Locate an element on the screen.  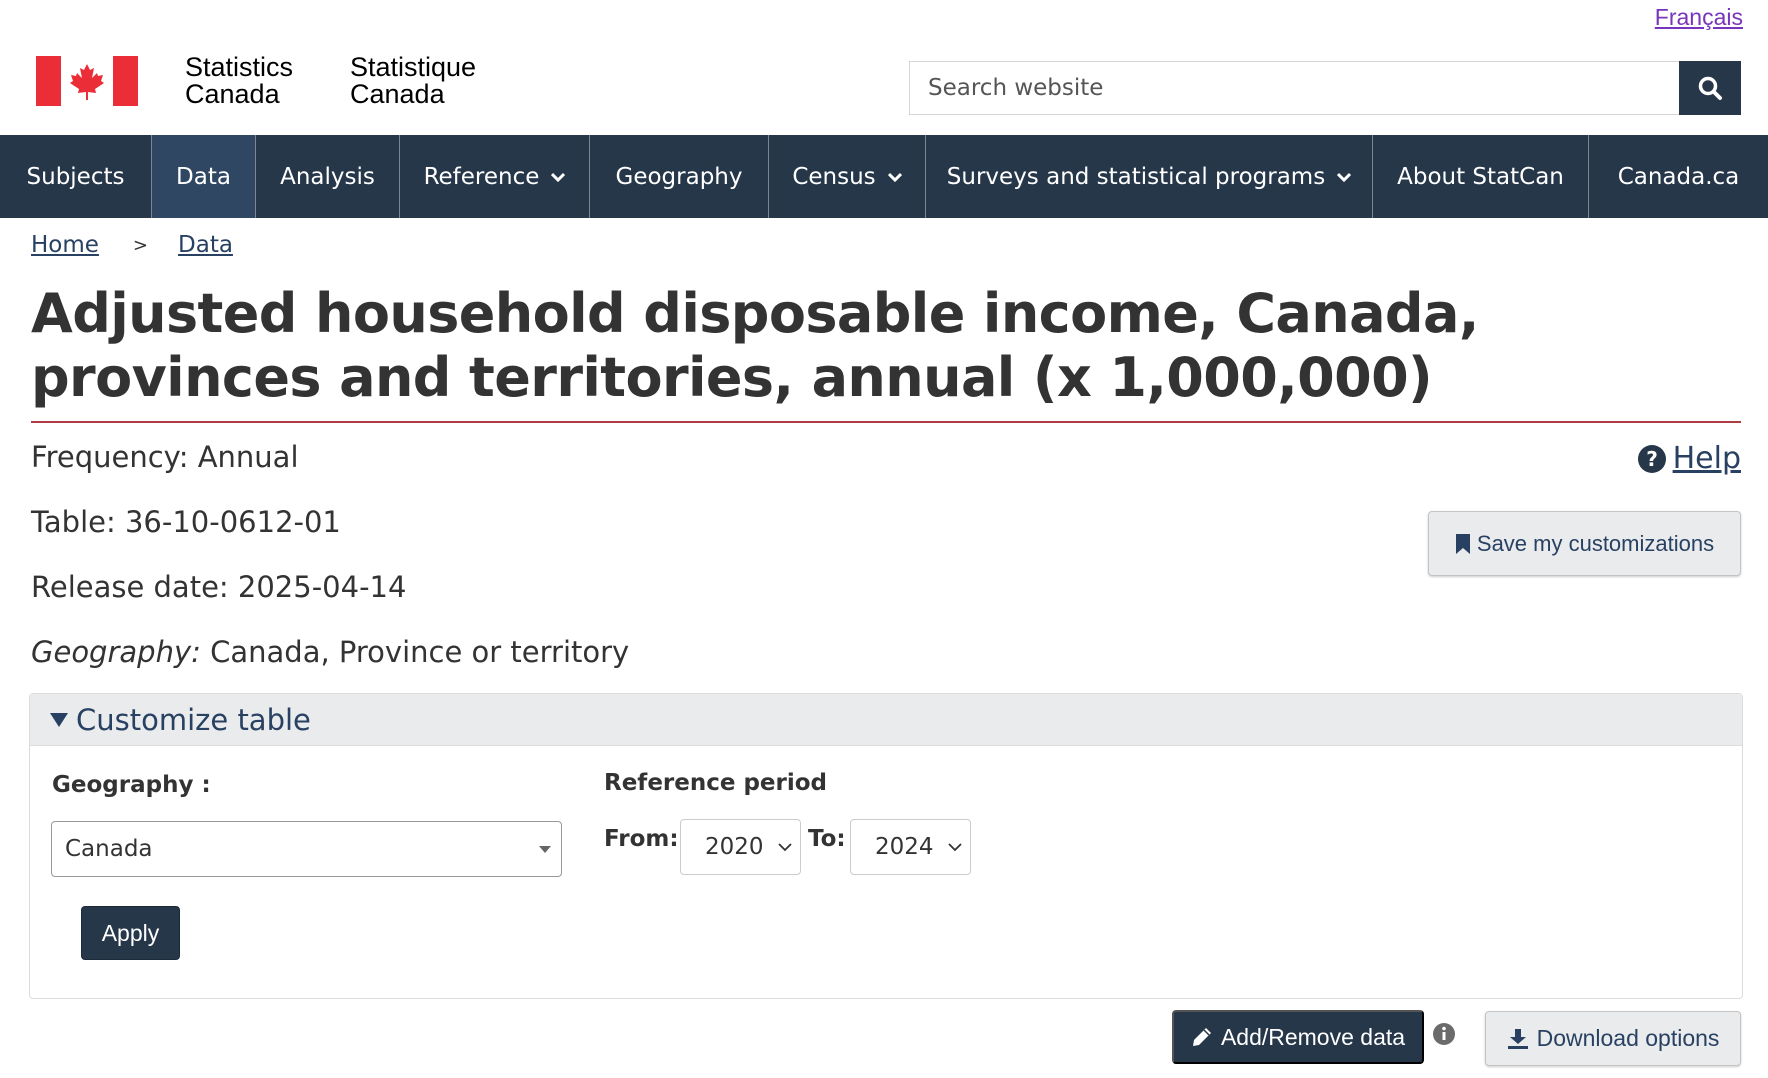
wordmark-french: Statistique Canada is located at coordinates (413, 81).